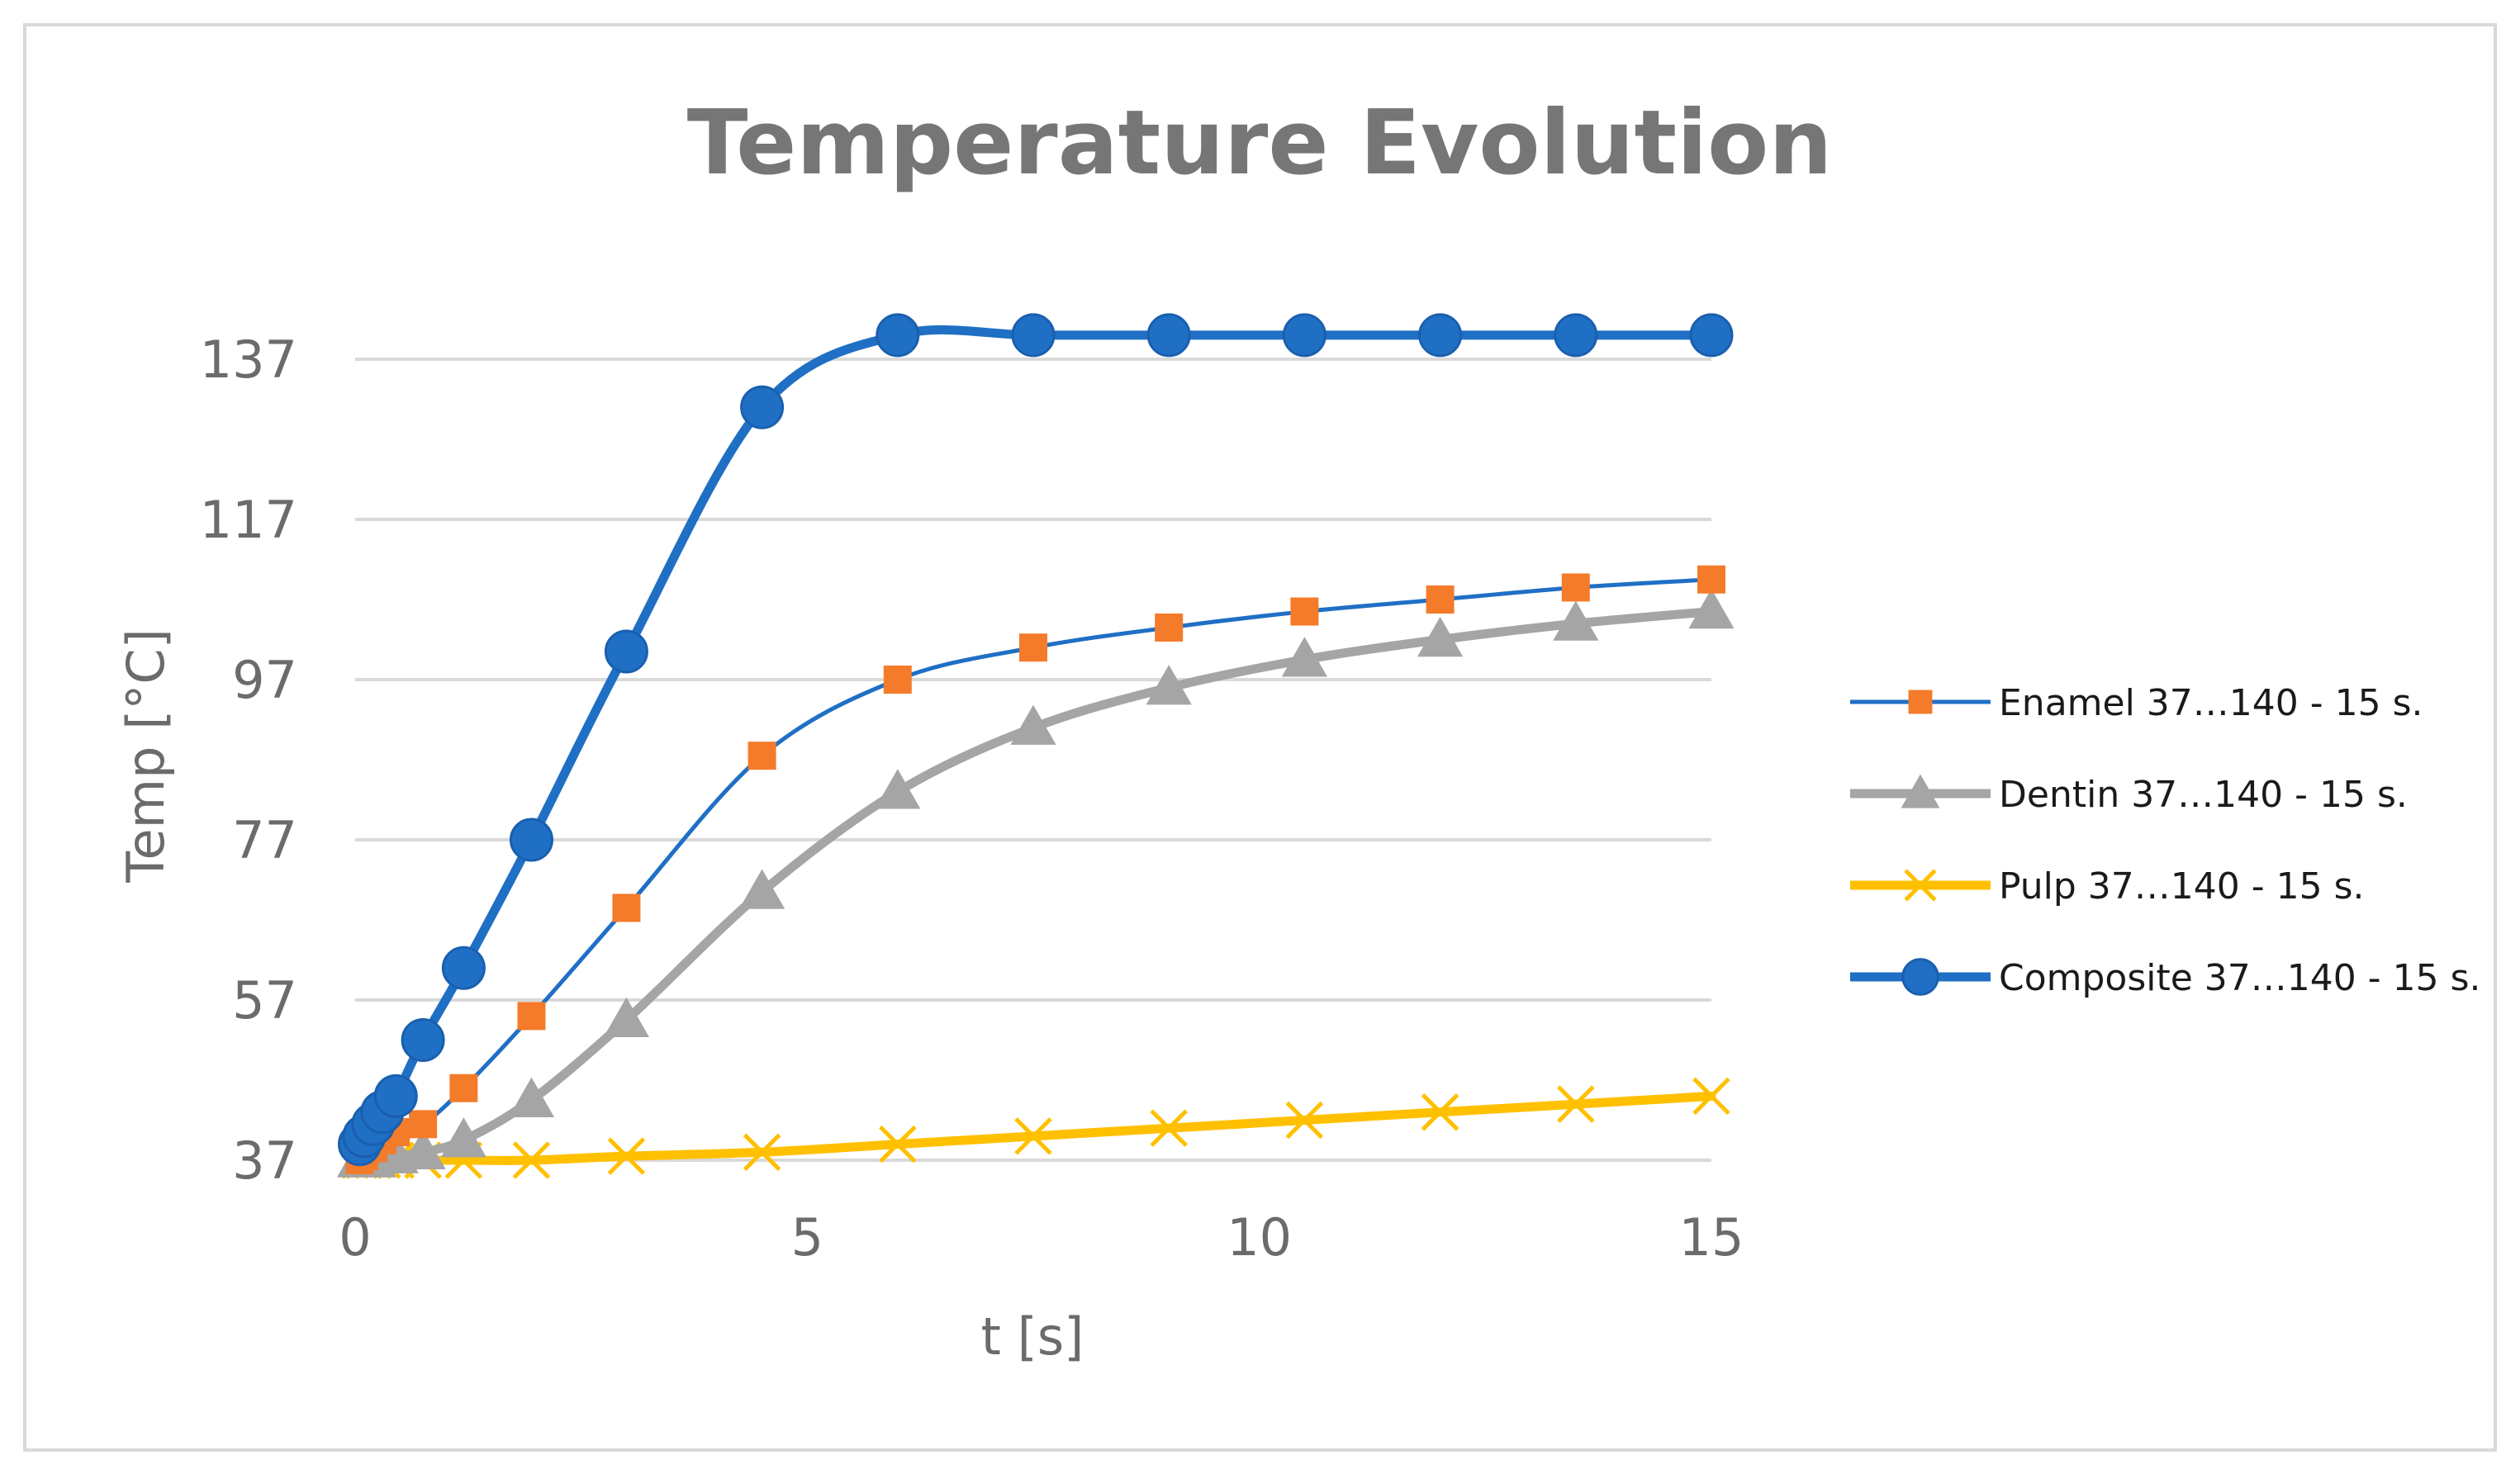 Image resolution: width=2520 pixels, height=1474 pixels. Describe the element at coordinates (1032, 1336) in the screenshot. I see `x-axis-label: t [s]` at that location.